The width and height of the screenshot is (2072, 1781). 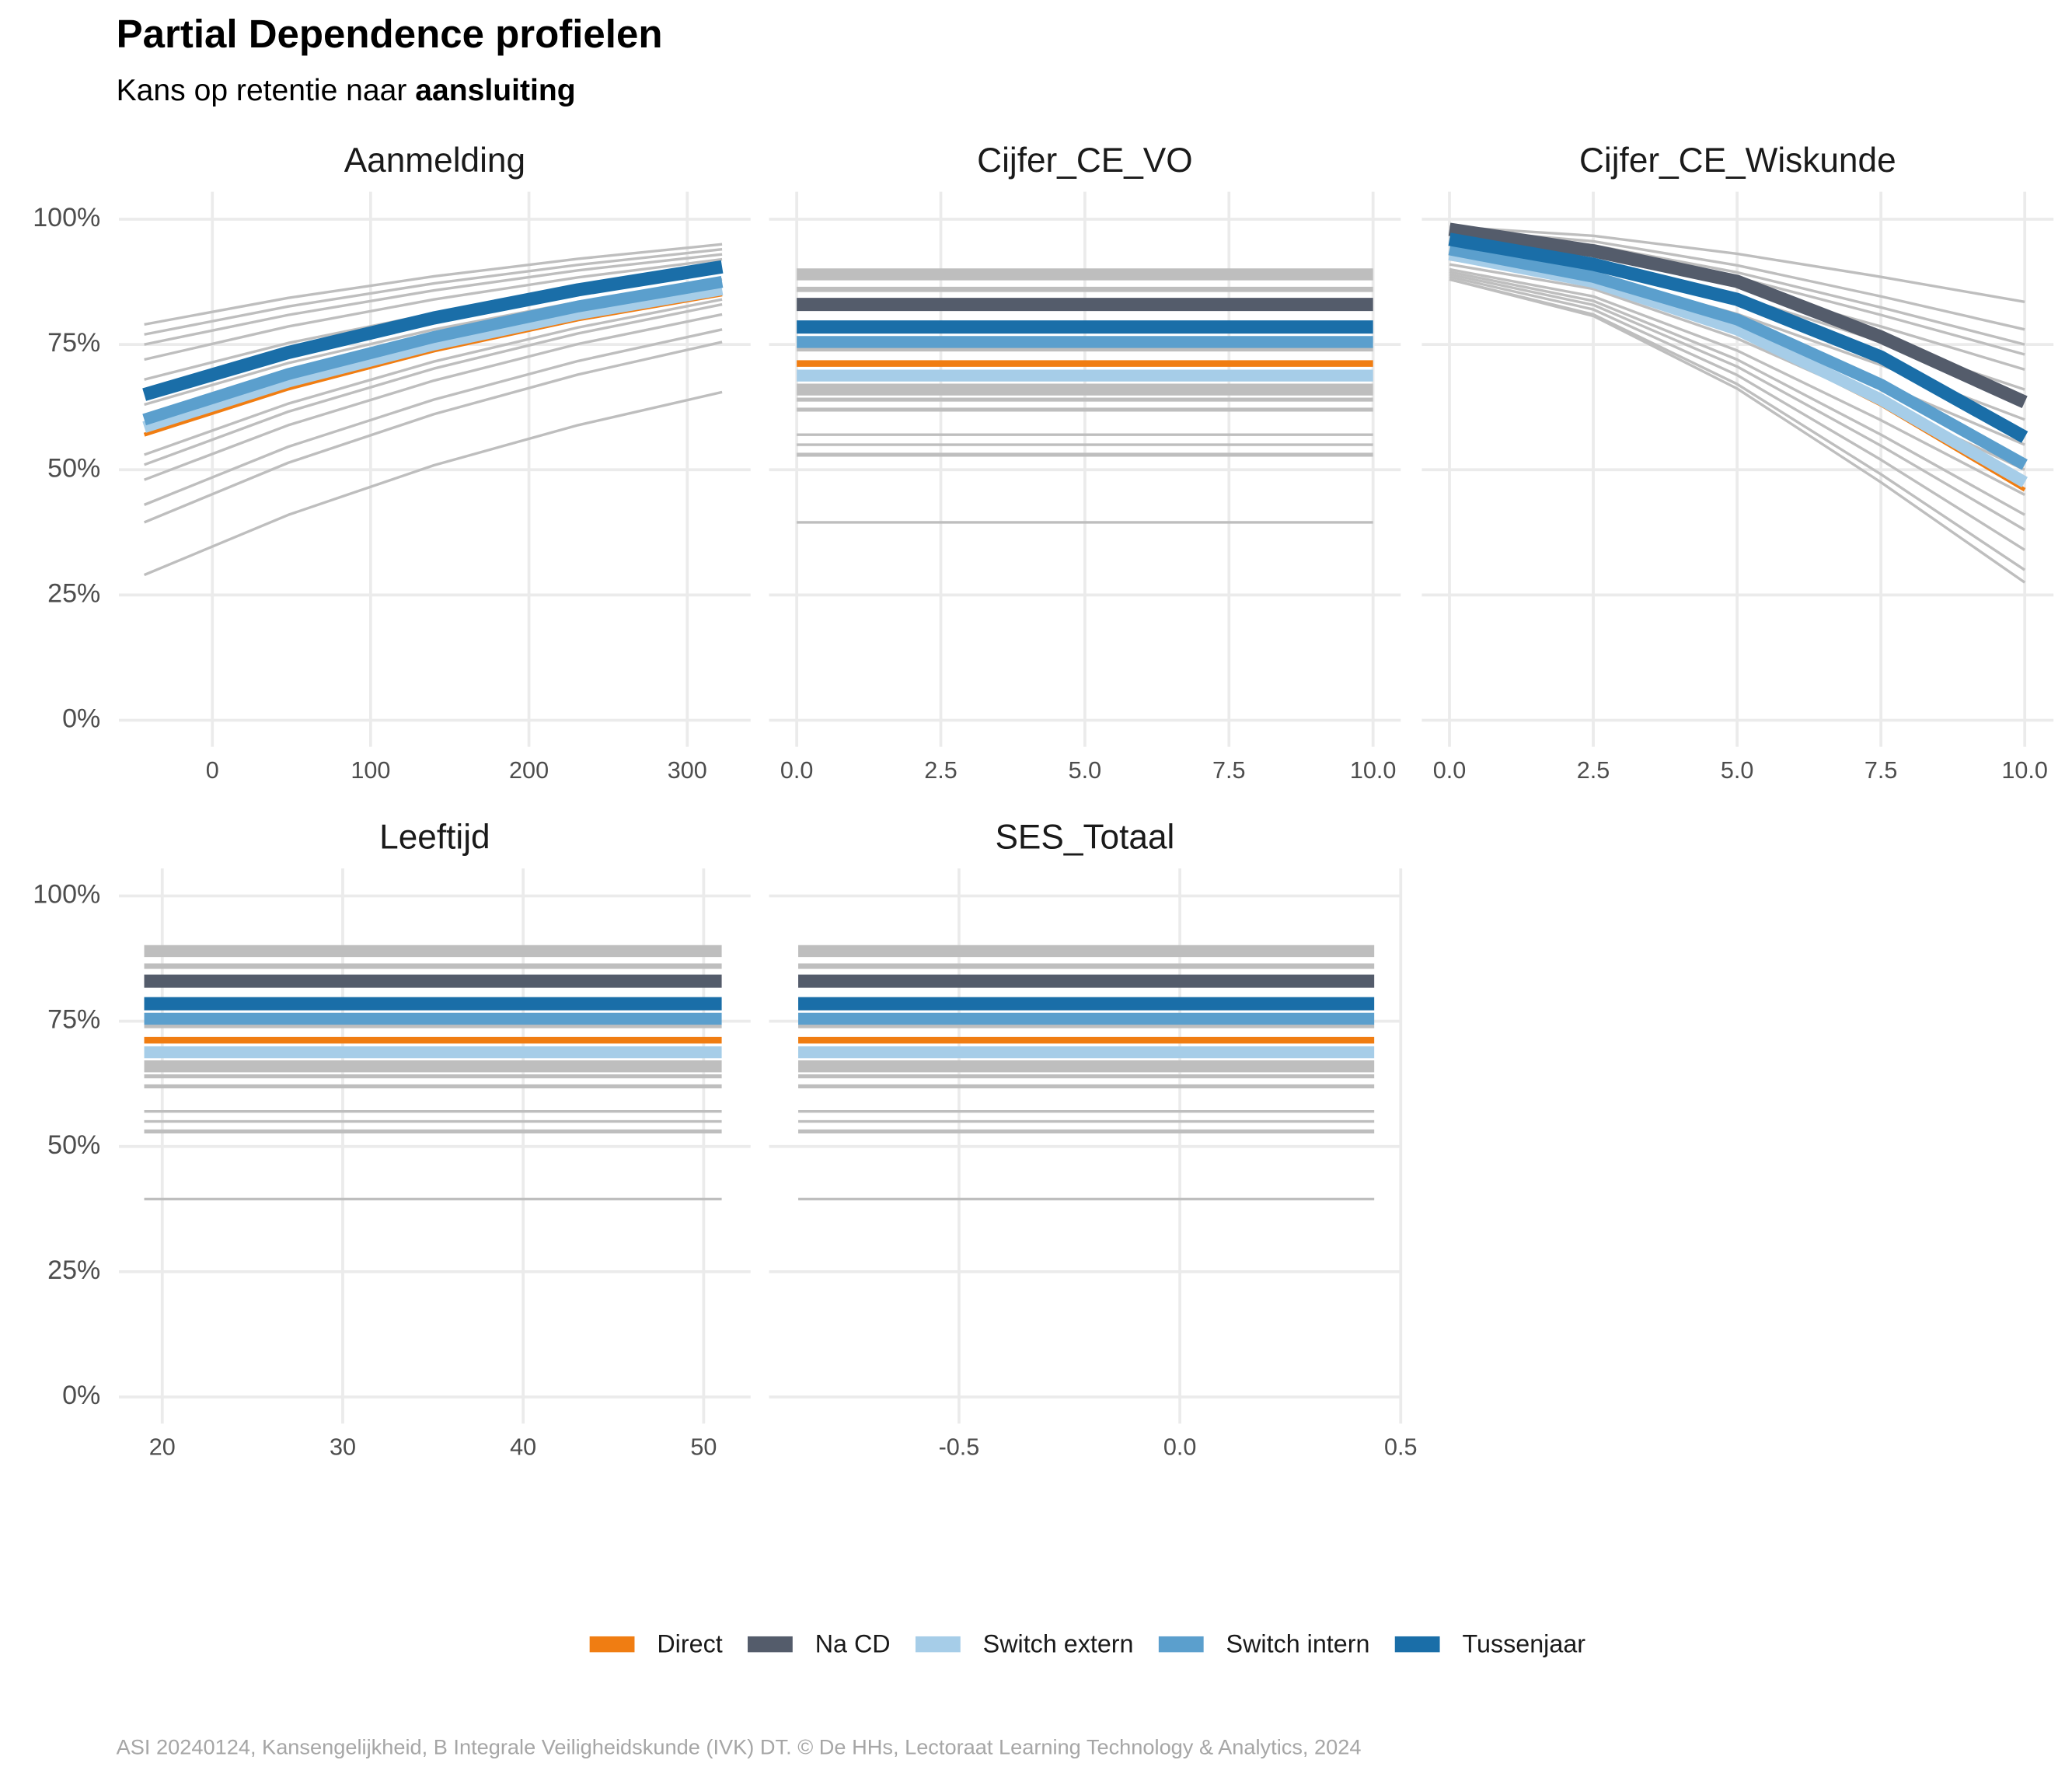 What do you see at coordinates (1401, 1447) in the screenshot?
I see `x-tick-label: 0.5` at bounding box center [1401, 1447].